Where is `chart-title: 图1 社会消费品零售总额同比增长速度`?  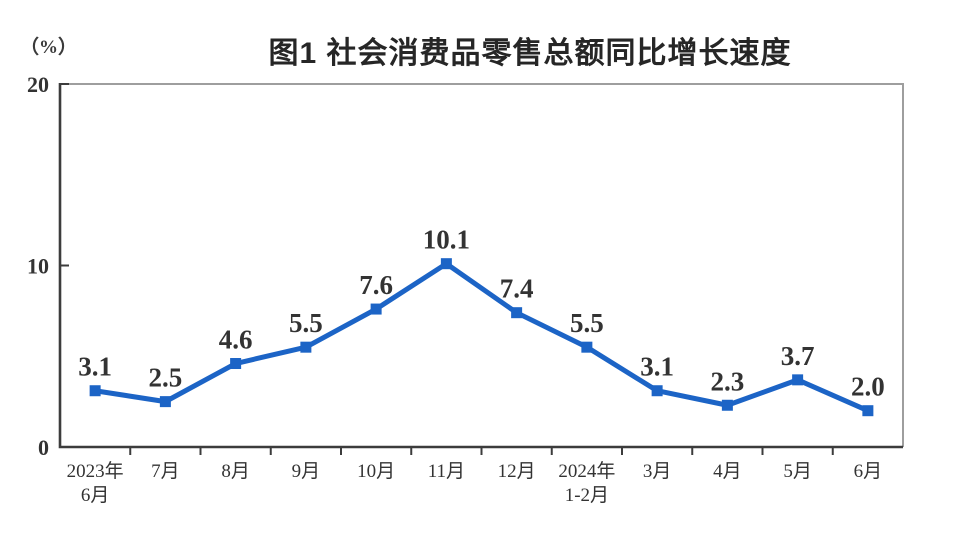 chart-title: 图1 社会消费品零售总额同比增长速度 is located at coordinates (530, 53).